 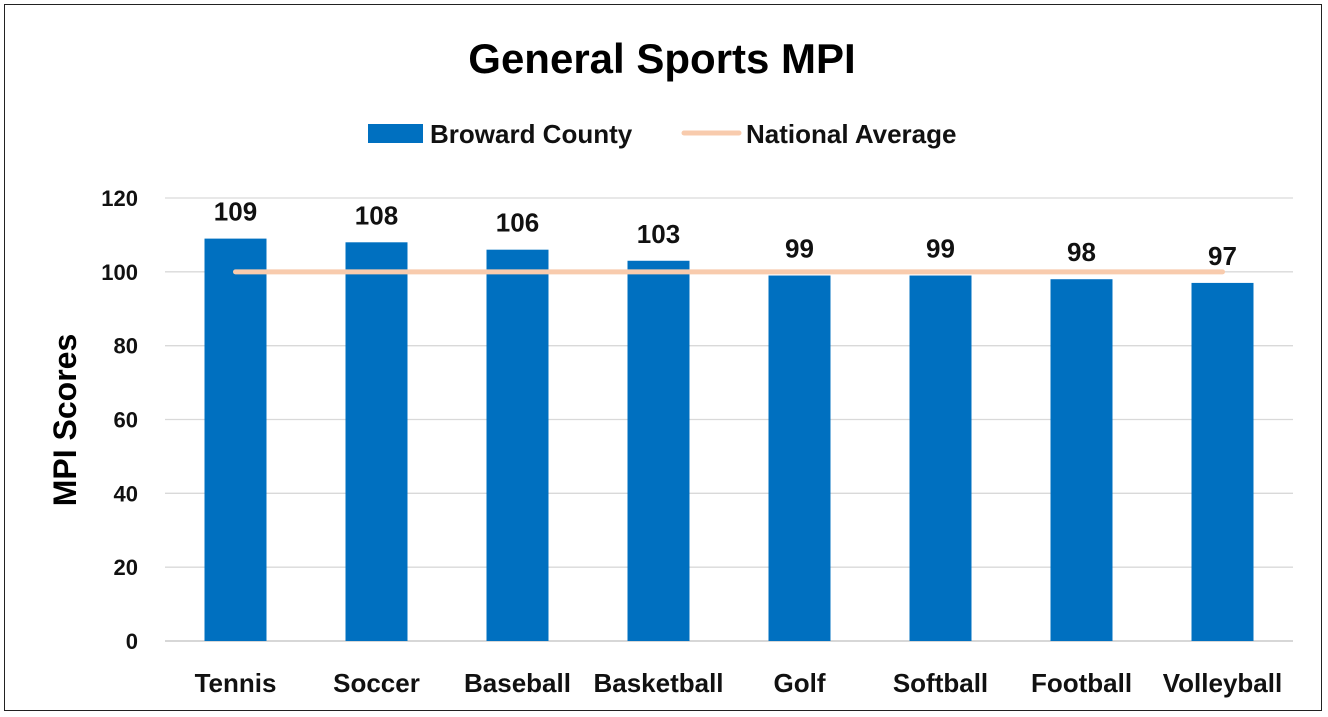 I want to click on legend-label-broward-county: Broward County, so click(x=531, y=134).